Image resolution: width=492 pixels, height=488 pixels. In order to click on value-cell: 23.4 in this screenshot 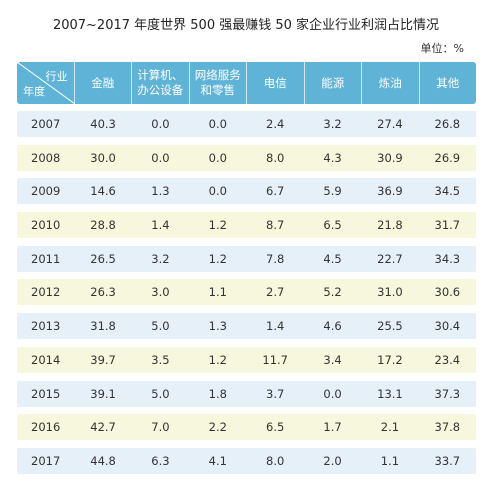, I will do `click(447, 359)`.